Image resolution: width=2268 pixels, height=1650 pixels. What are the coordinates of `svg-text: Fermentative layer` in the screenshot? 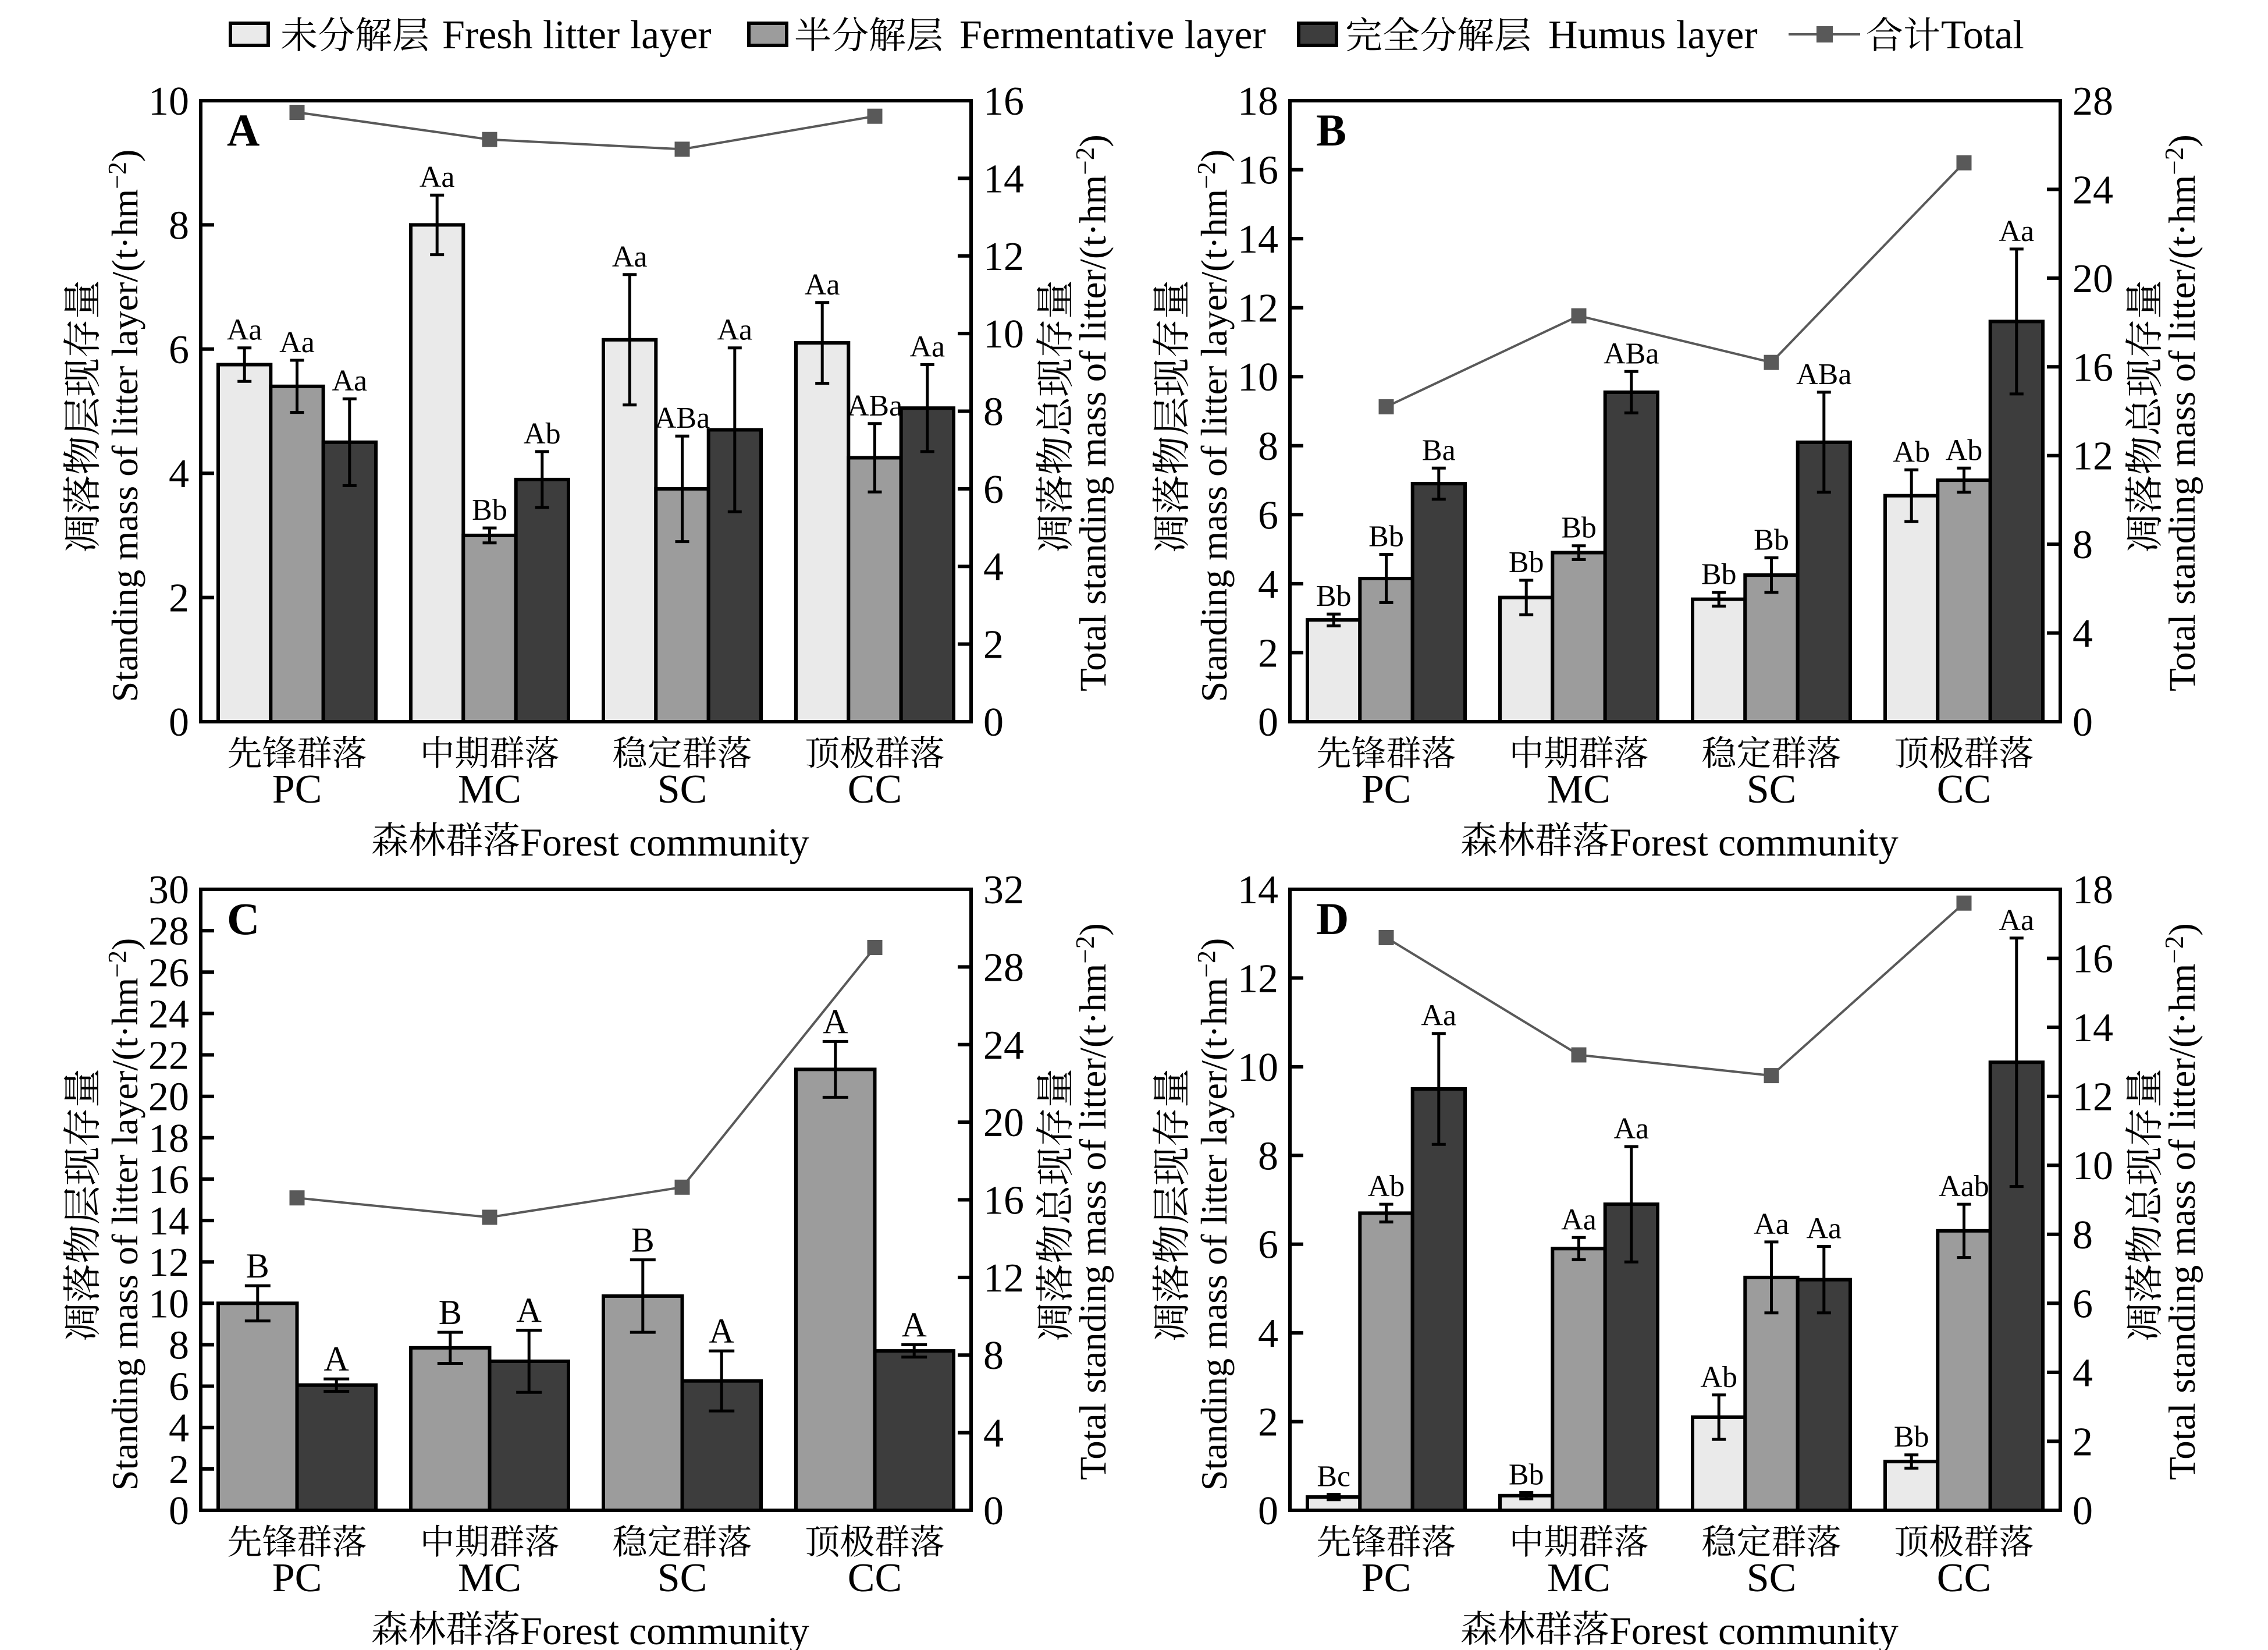 It's located at (1112, 35).